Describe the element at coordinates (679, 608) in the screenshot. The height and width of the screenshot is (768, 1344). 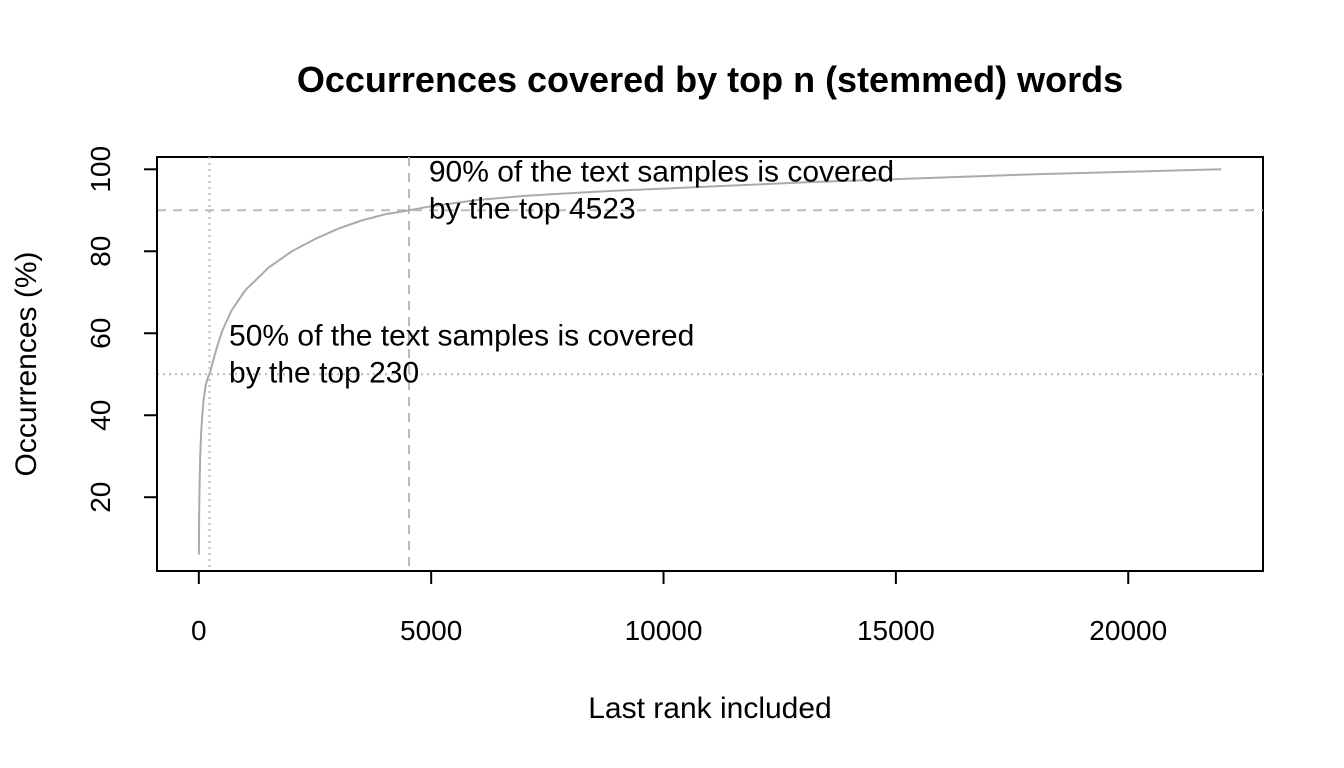
I see `x-axis: 0 5000 10000 15000 20000` at that location.